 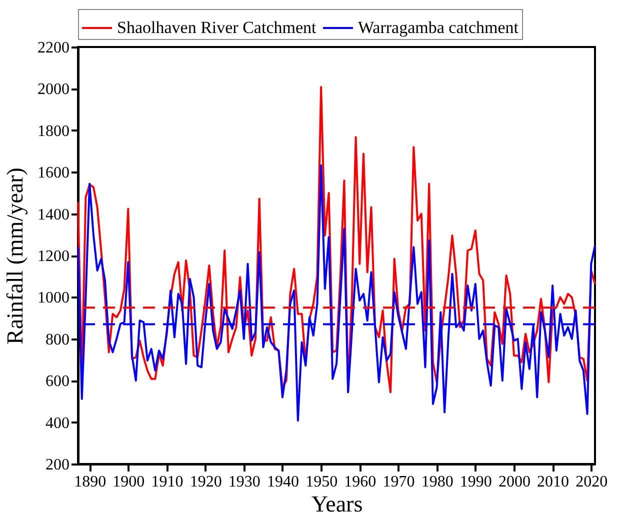 What do you see at coordinates (514, 482) in the screenshot?
I see `x-tick-label: 2000` at bounding box center [514, 482].